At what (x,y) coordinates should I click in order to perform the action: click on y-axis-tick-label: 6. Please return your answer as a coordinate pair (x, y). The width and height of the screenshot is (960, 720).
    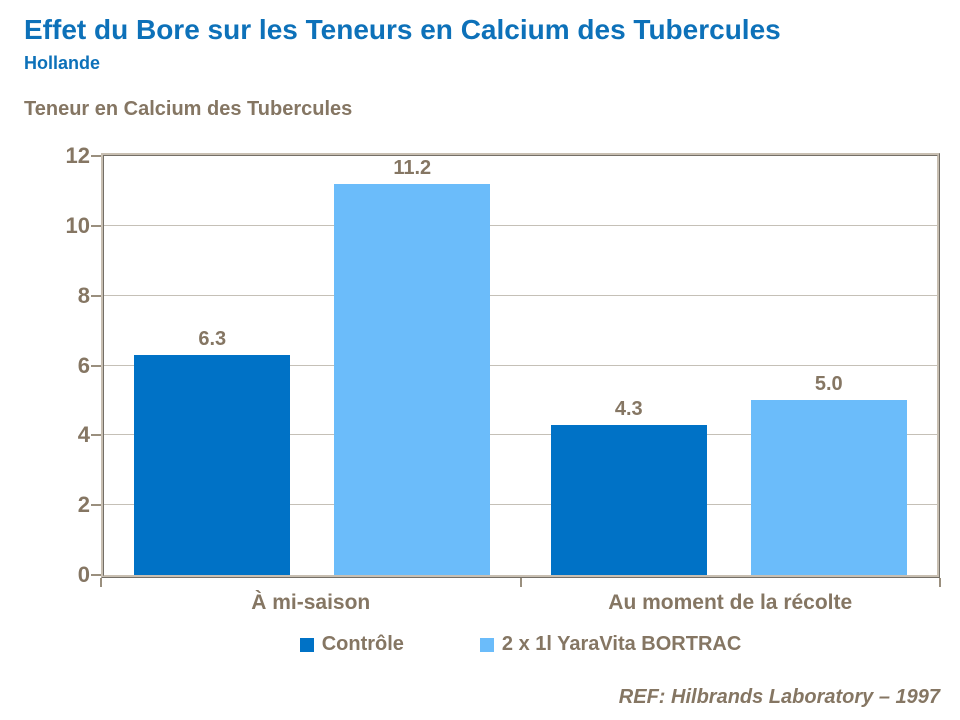
    Looking at the image, I should click on (83, 365).